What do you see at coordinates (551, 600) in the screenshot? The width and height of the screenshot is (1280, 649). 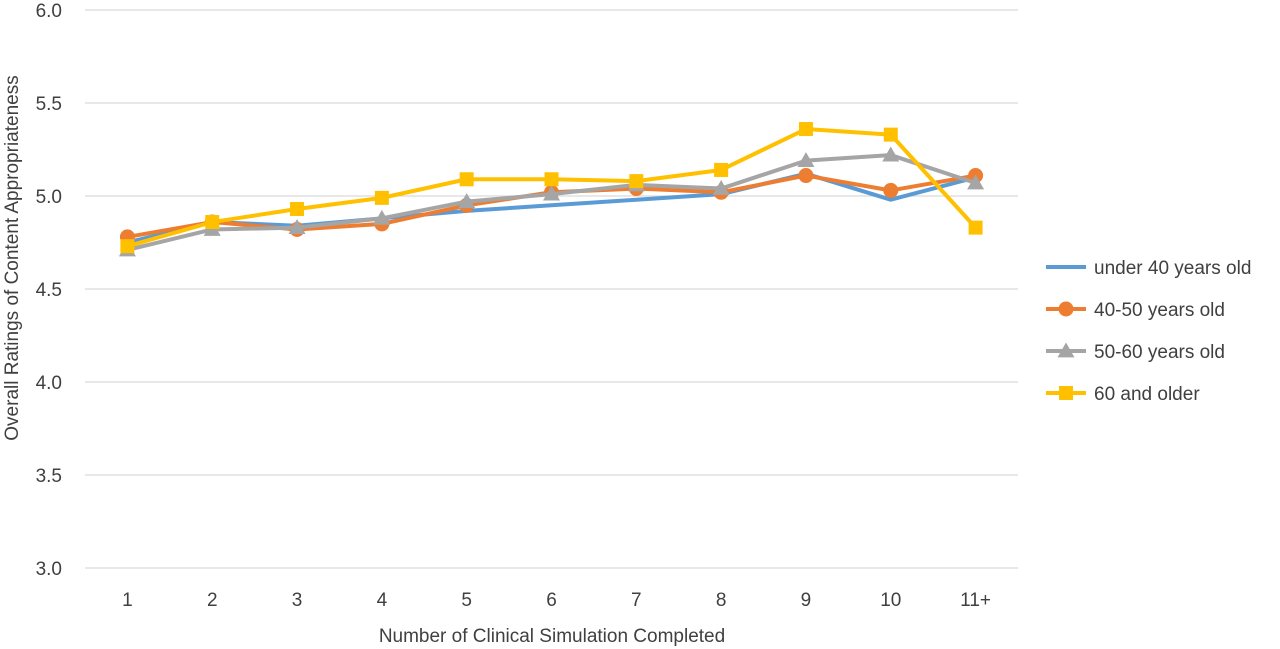 I see `x-tick-label: 6` at bounding box center [551, 600].